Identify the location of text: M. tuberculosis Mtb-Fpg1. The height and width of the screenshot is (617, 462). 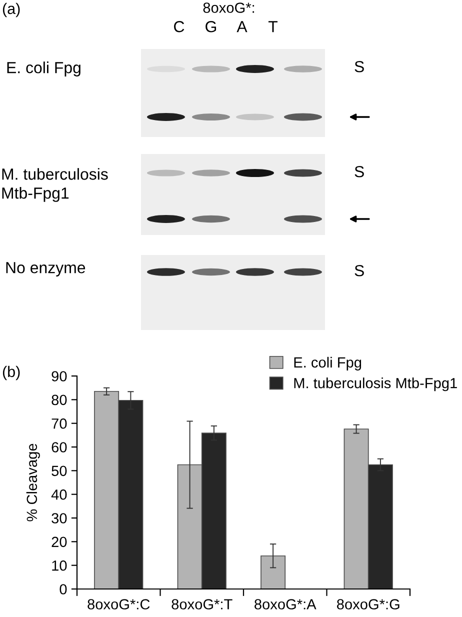
(55, 185).